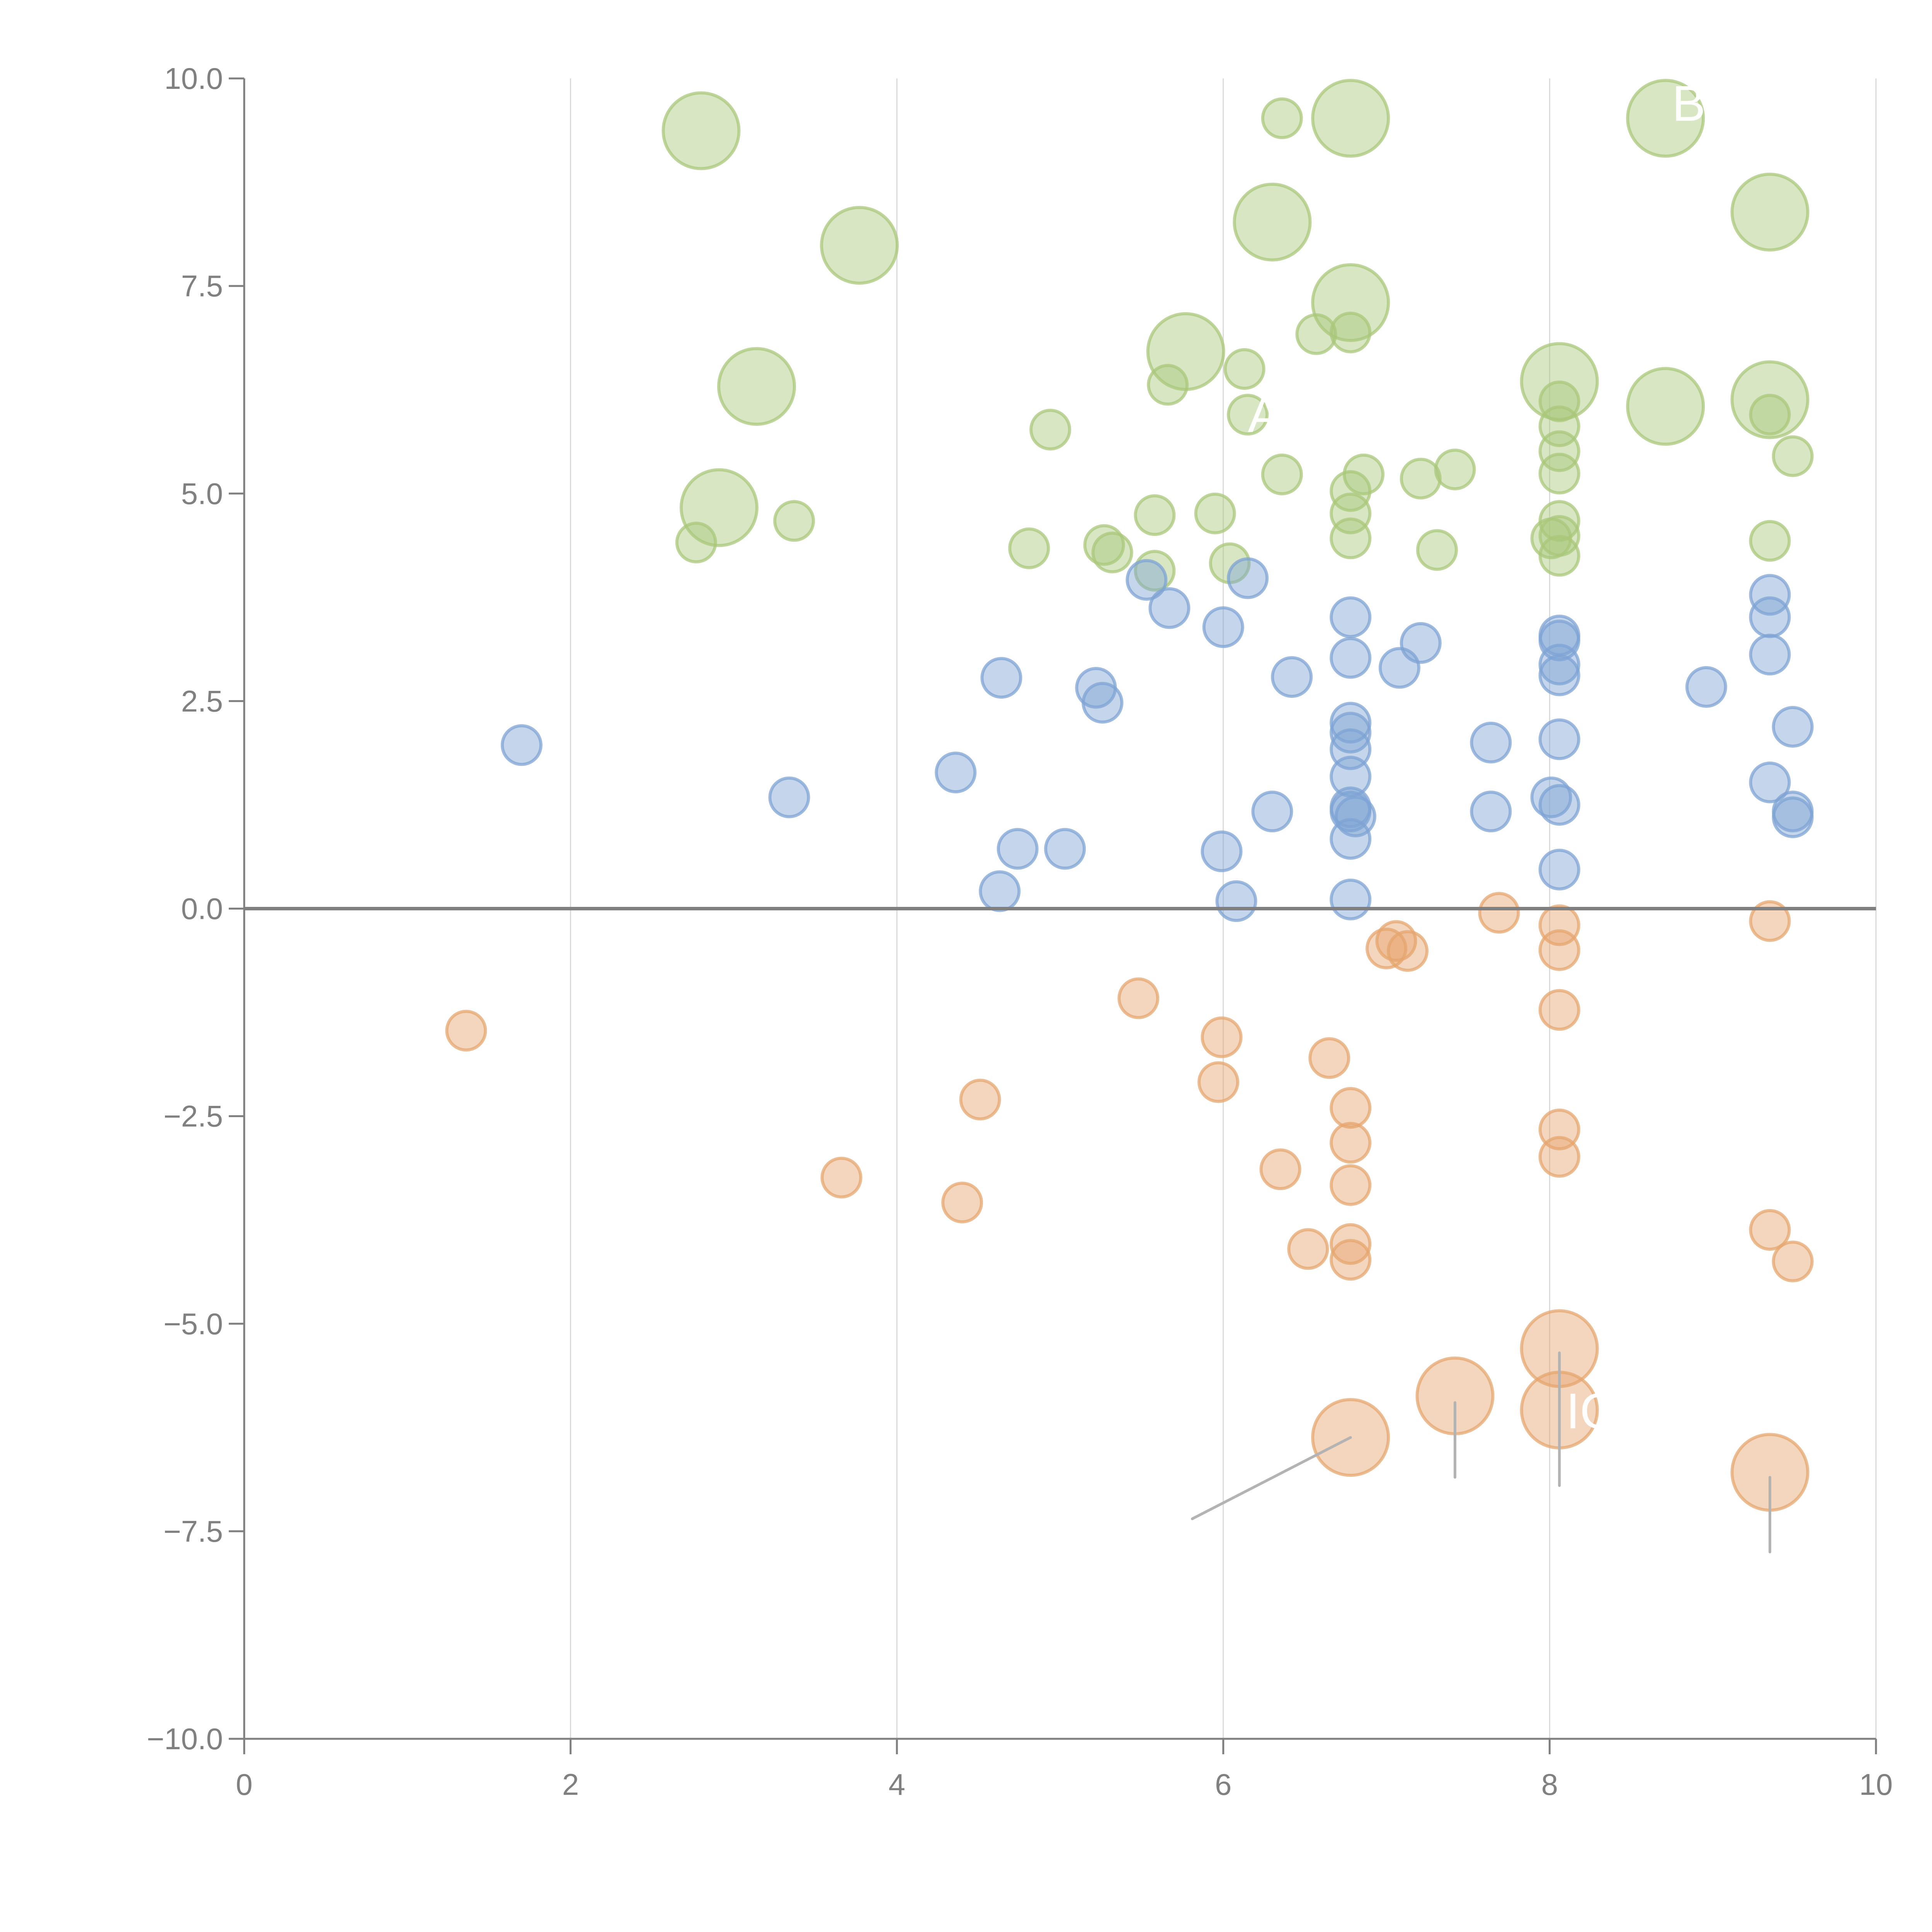 The image size is (1932, 1932). Describe the element at coordinates (193, 1531) in the screenshot. I see `y-tick-label: −7.5` at that location.